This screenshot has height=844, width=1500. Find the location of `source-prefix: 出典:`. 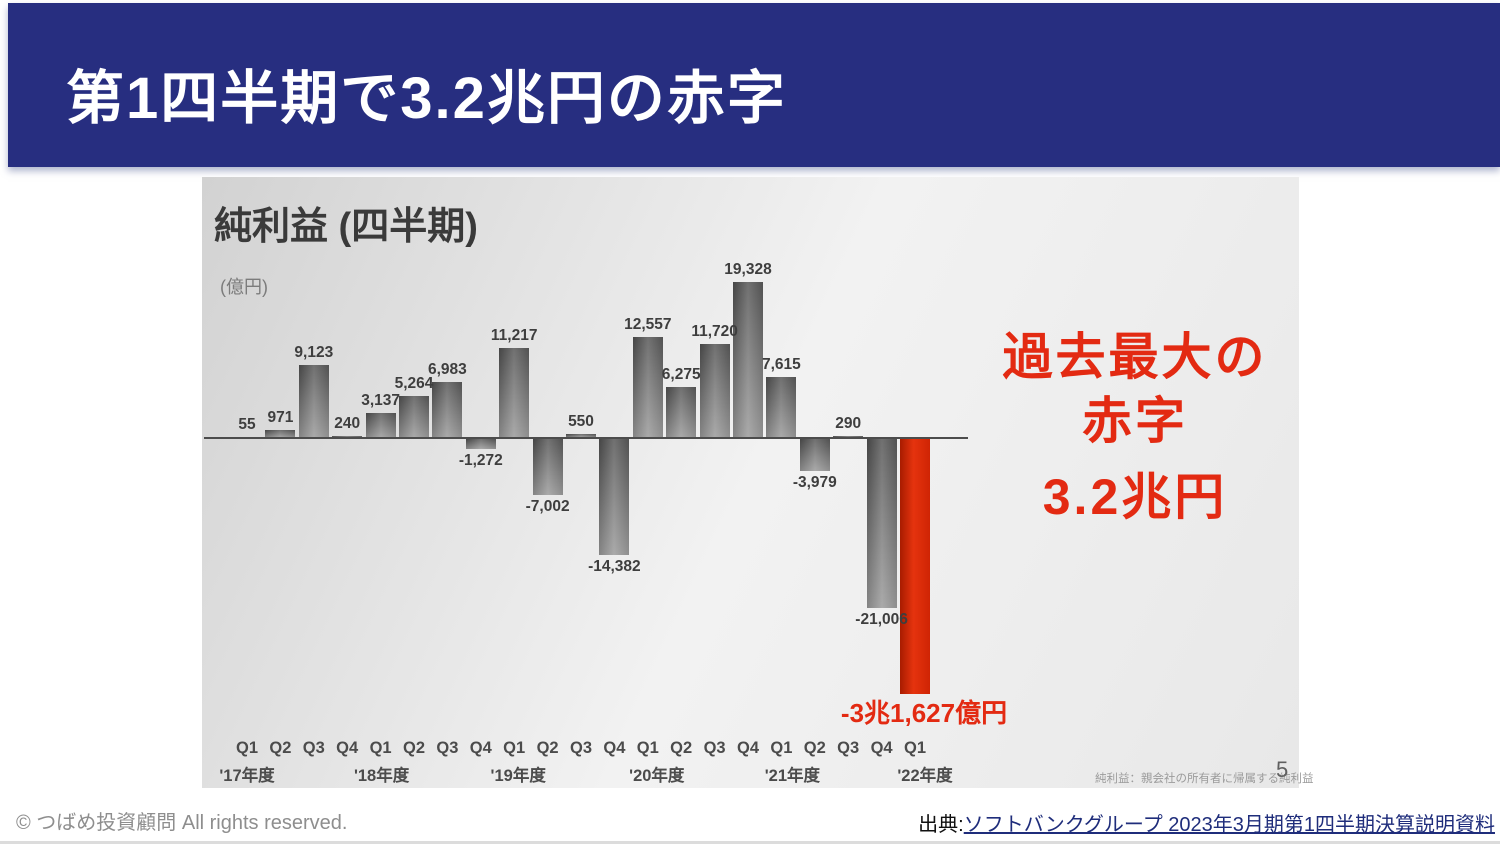

source-prefix: 出典: is located at coordinates (941, 825).